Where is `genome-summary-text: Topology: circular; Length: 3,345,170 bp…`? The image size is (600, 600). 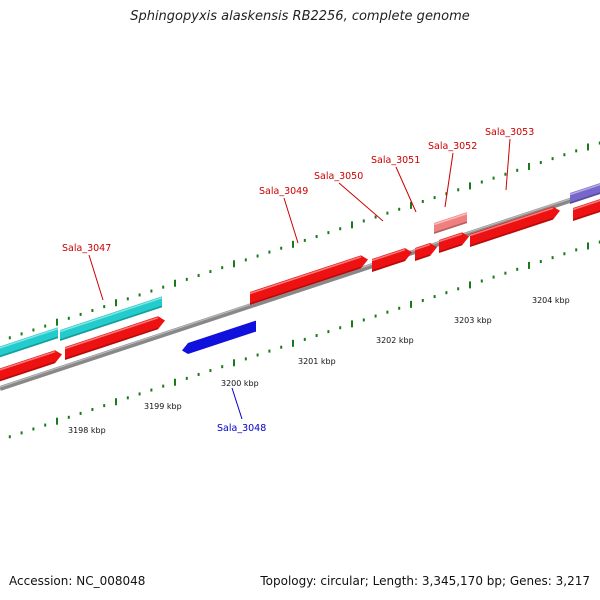
genome-summary-text: Topology: circular; Length: 3,345,170 bp… is located at coordinates (425, 581).